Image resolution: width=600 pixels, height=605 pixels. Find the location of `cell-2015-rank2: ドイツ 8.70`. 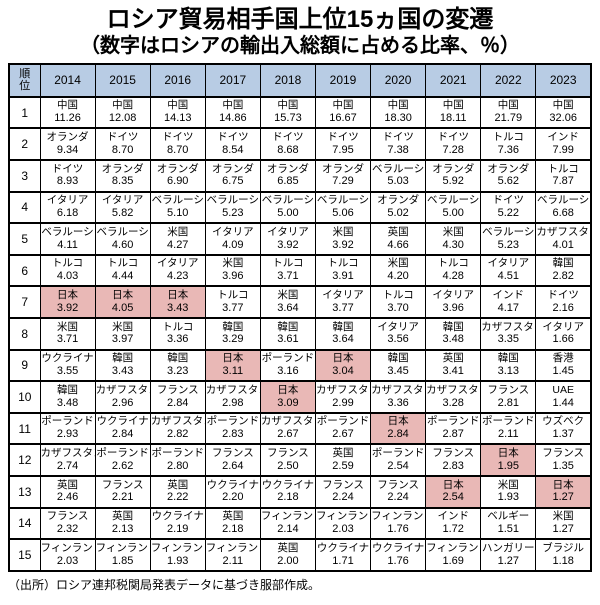

cell-2015-rank2: ドイツ 8.70 is located at coordinates (122, 144).